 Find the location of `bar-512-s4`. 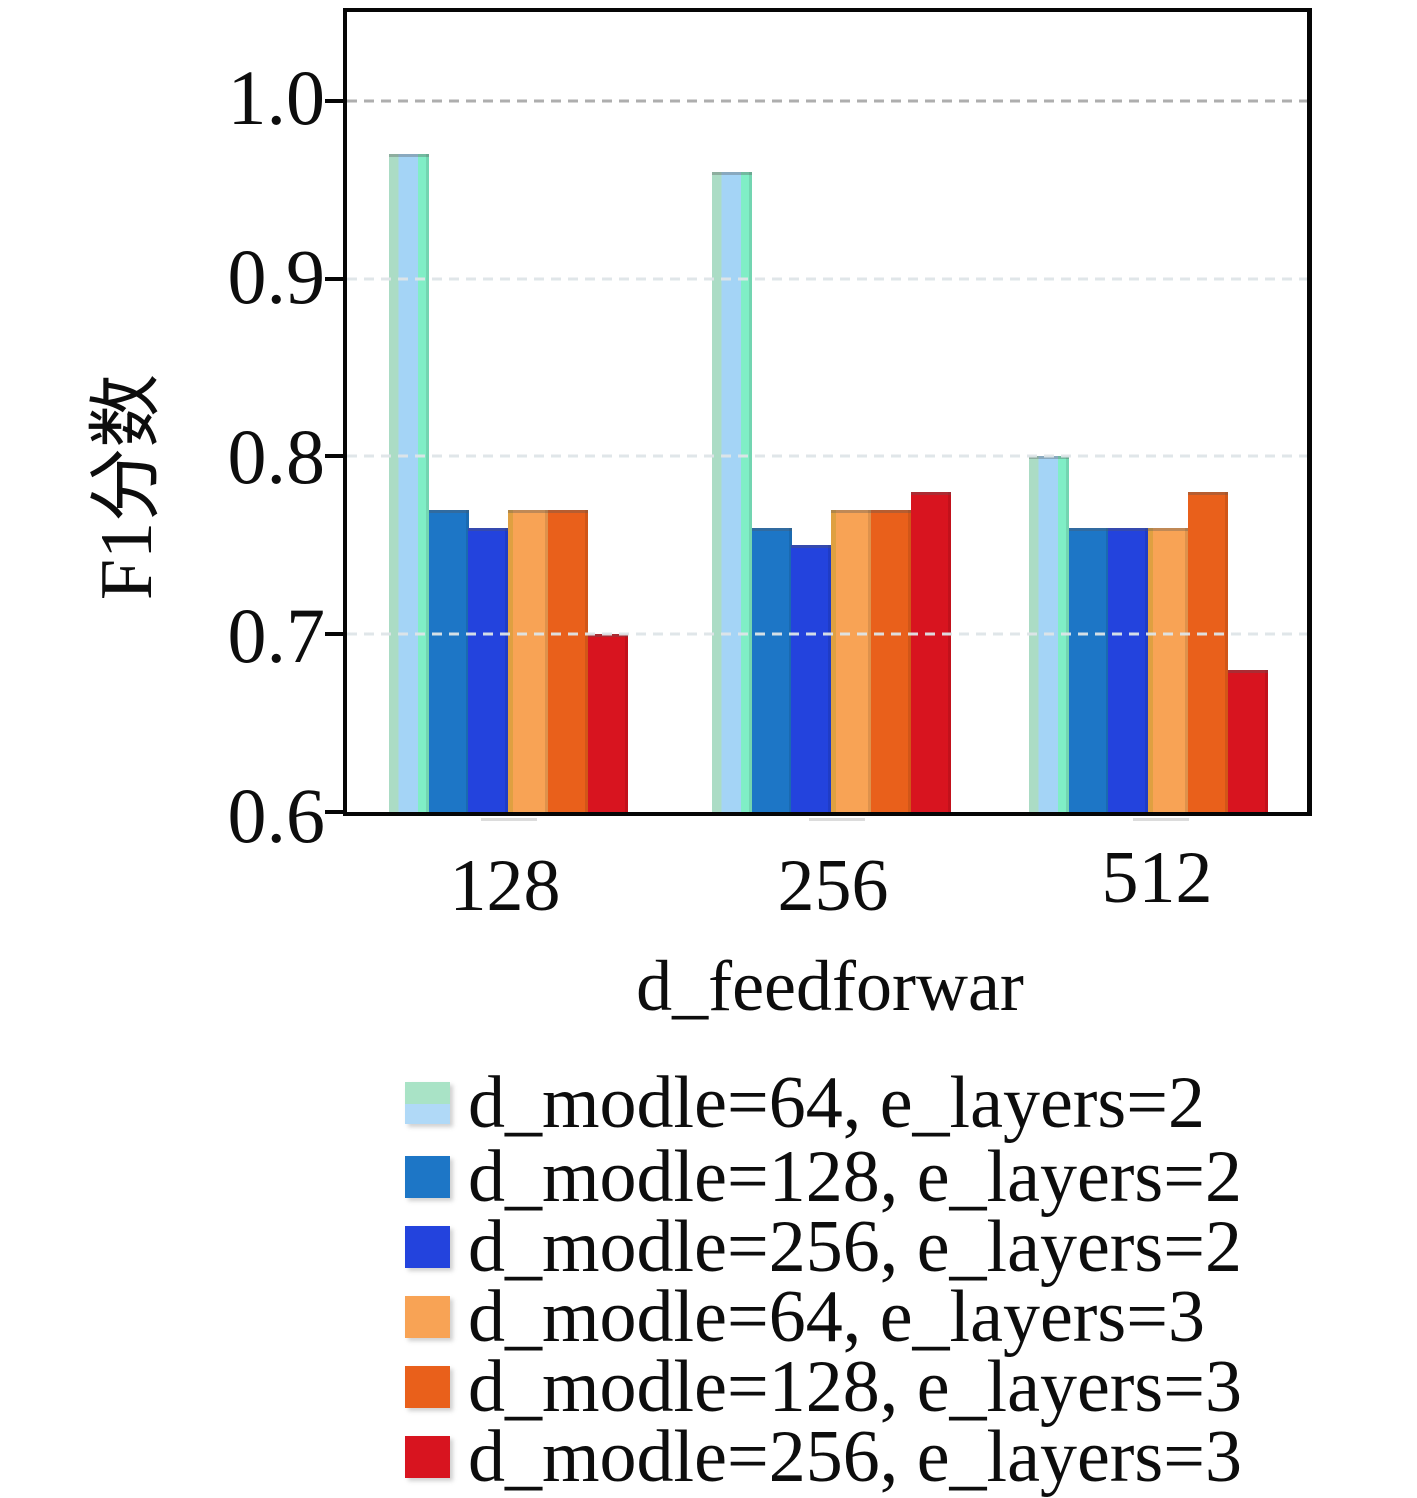

bar-512-s4 is located at coordinates (1168, 669).